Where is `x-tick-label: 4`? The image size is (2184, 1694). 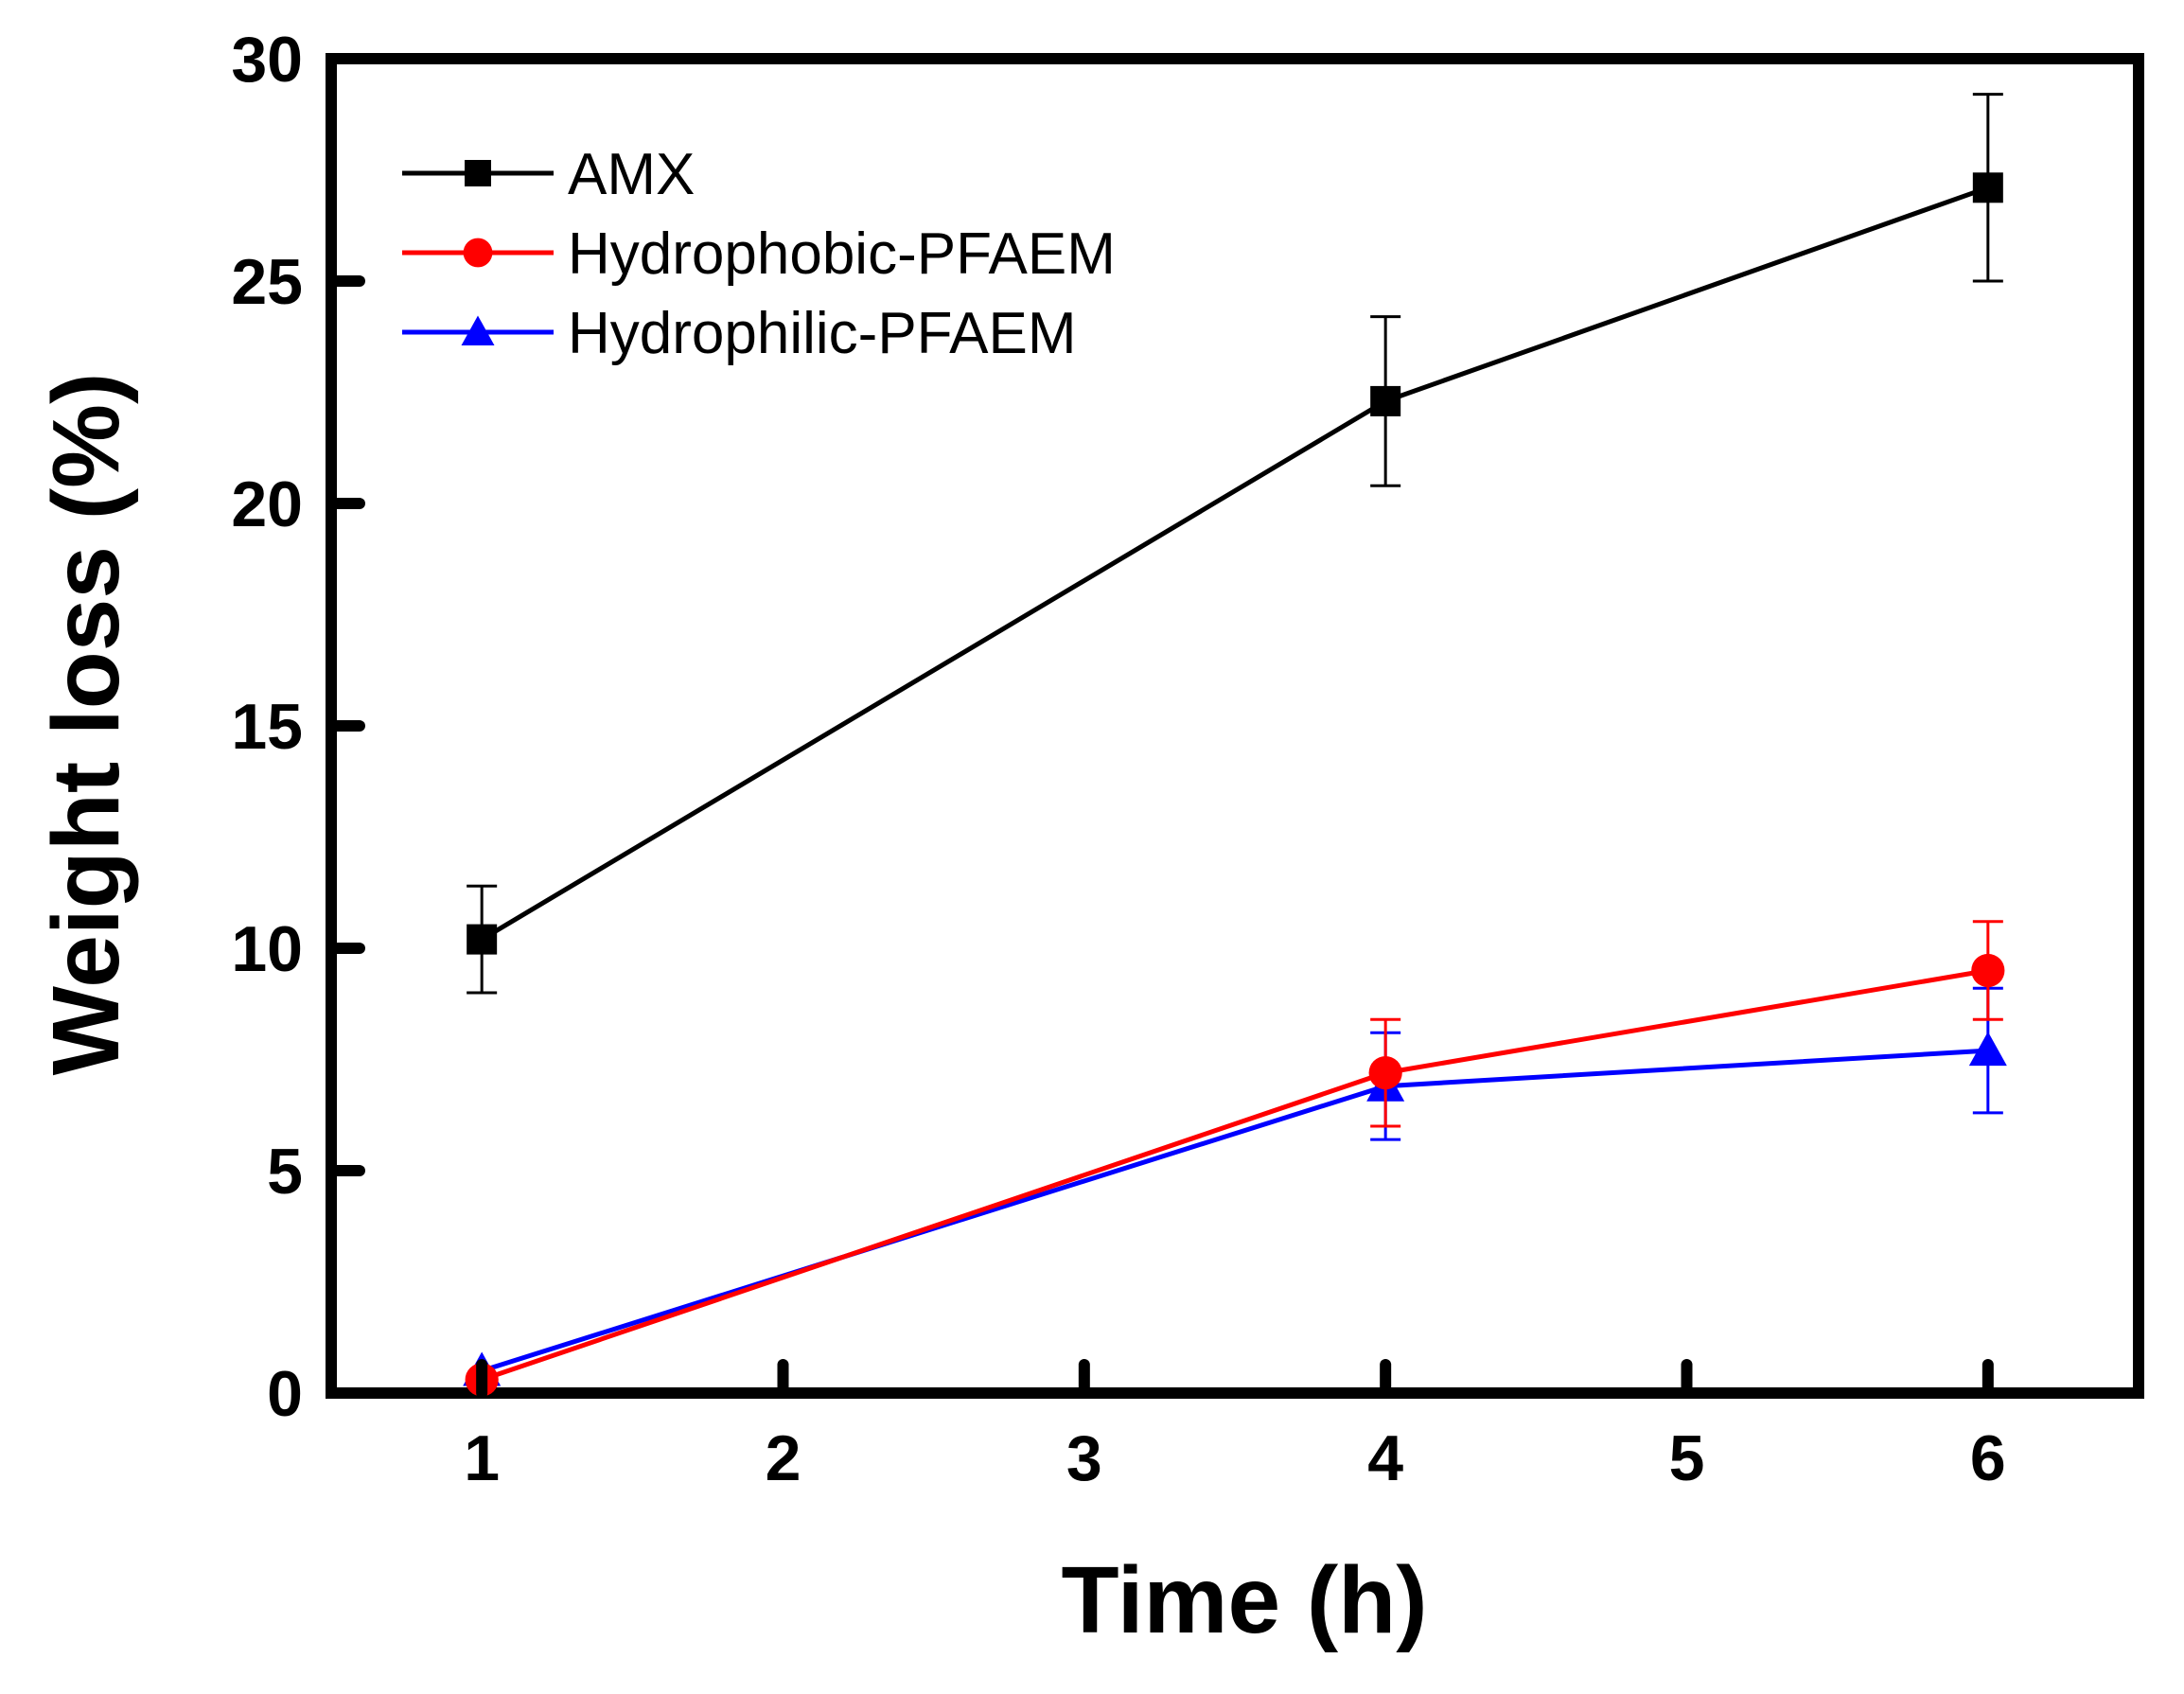 x-tick-label: 4 is located at coordinates (1385, 1458).